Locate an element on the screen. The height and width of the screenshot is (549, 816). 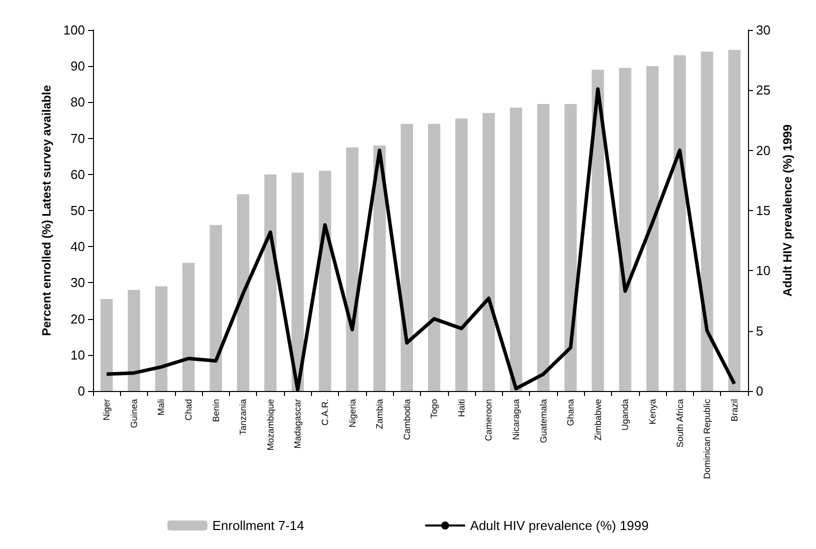
x-tick-label: Benin is located at coordinates (215, 410).